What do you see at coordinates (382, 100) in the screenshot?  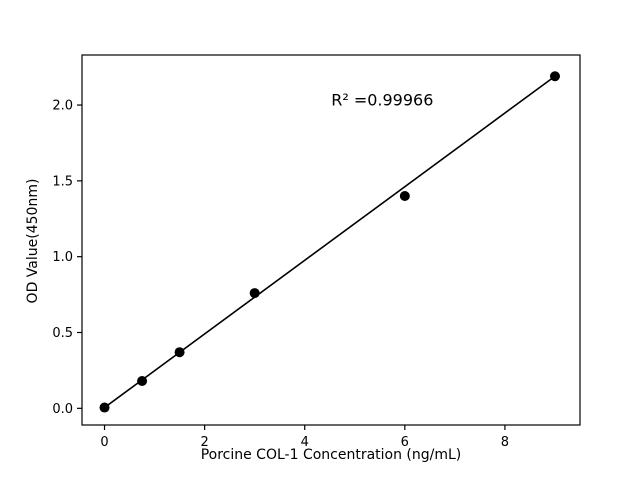 I see `r-squared-annotation: R² =0.99966` at bounding box center [382, 100].